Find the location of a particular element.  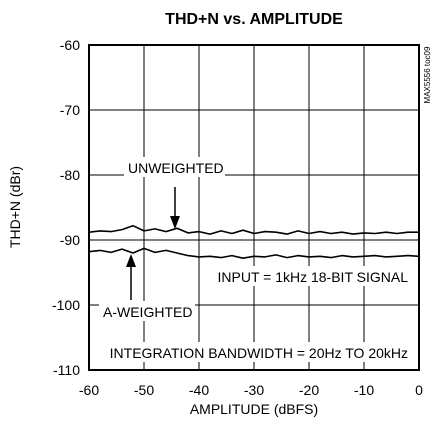

y-tick-label-4: -100 is located at coordinates (66, 305).